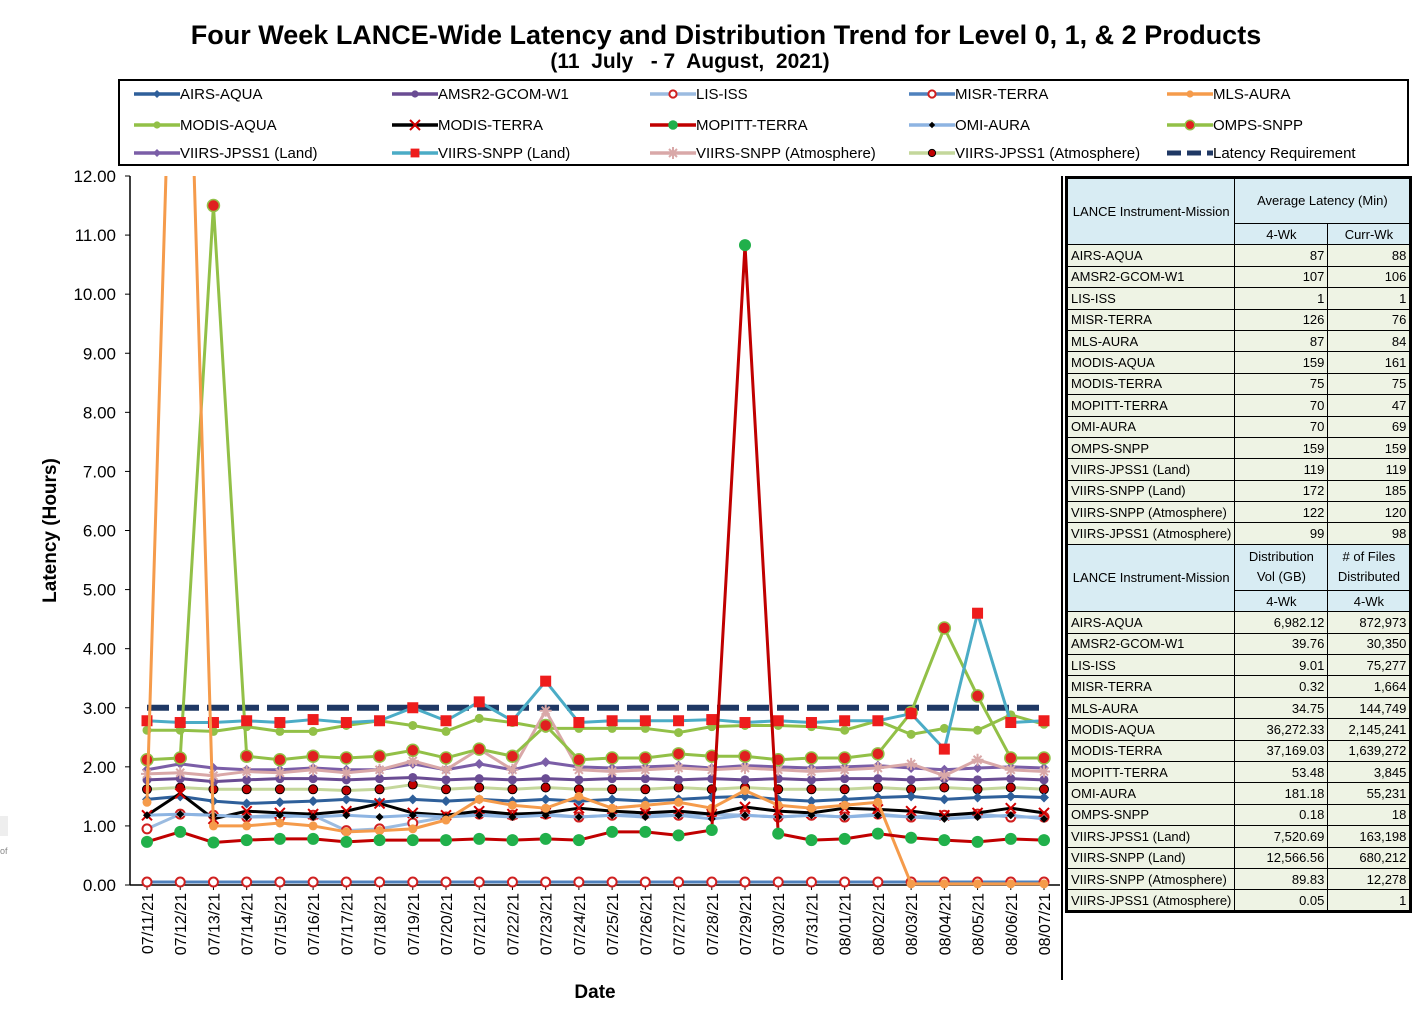 The width and height of the screenshot is (1425, 1024). Describe the element at coordinates (1369, 362) in the screenshot. I see `latency-currwk: 161` at that location.